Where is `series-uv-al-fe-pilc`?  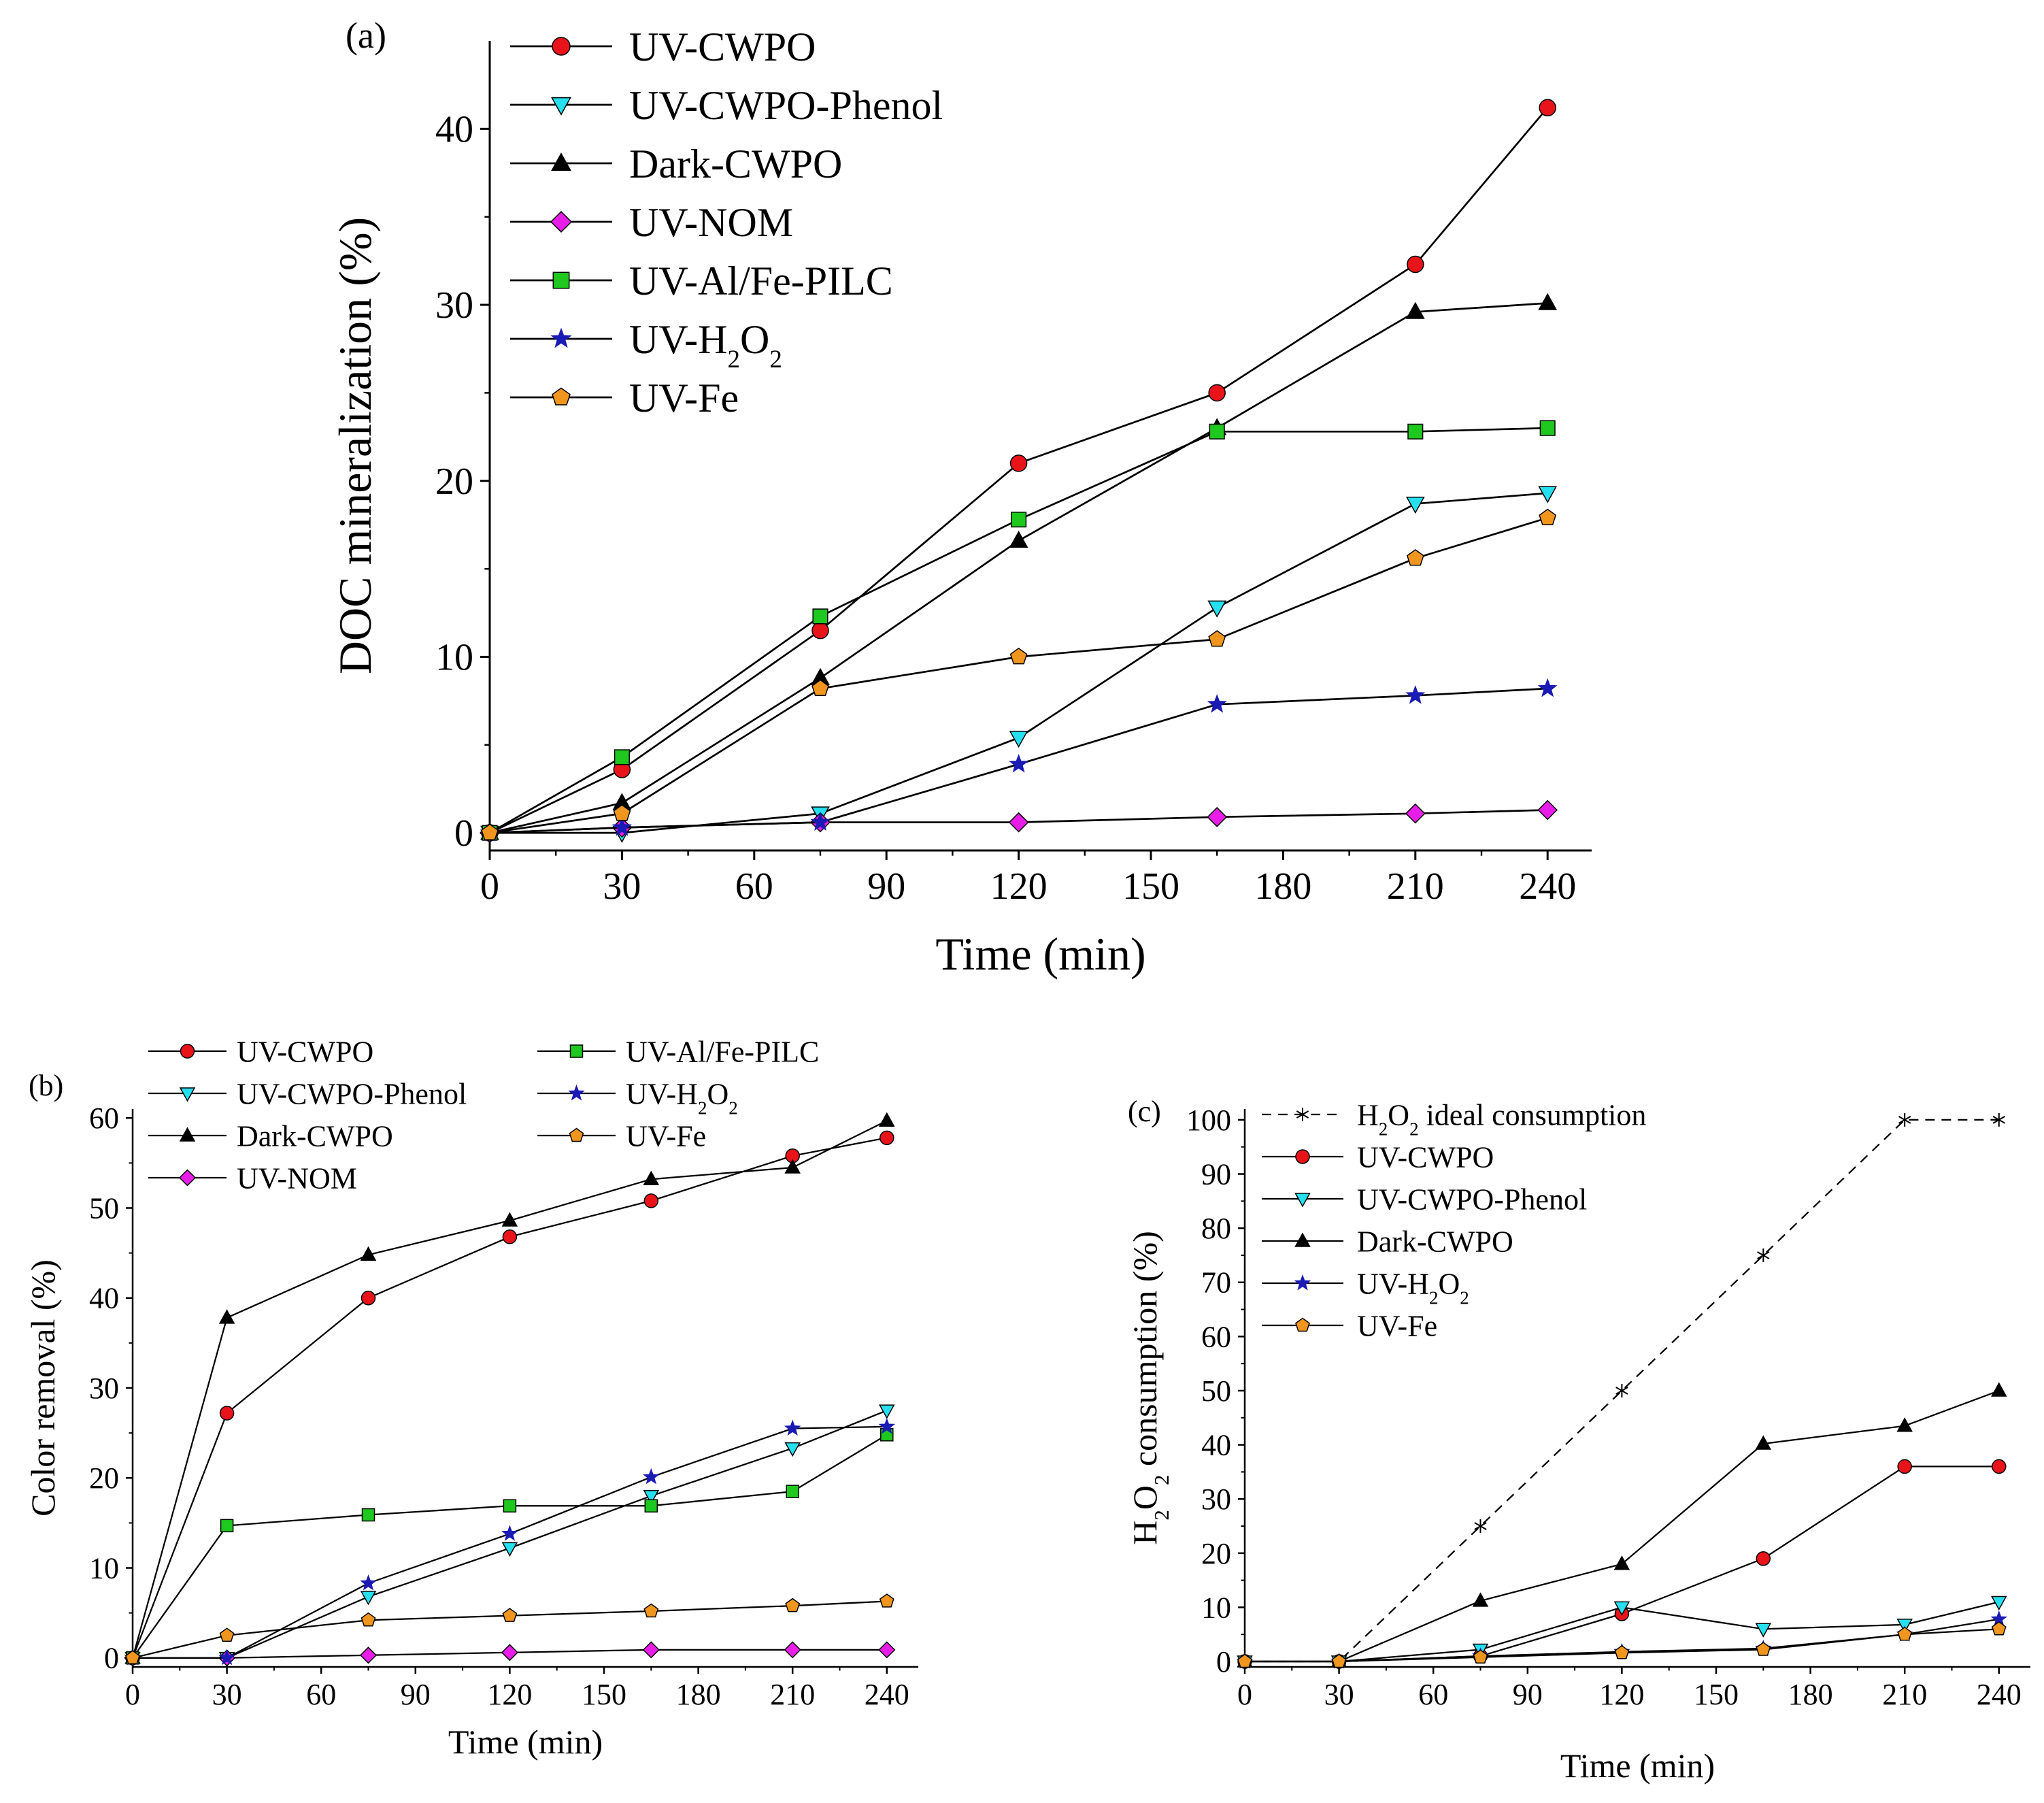
series-uv-al-fe-pilc is located at coordinates (1019, 630).